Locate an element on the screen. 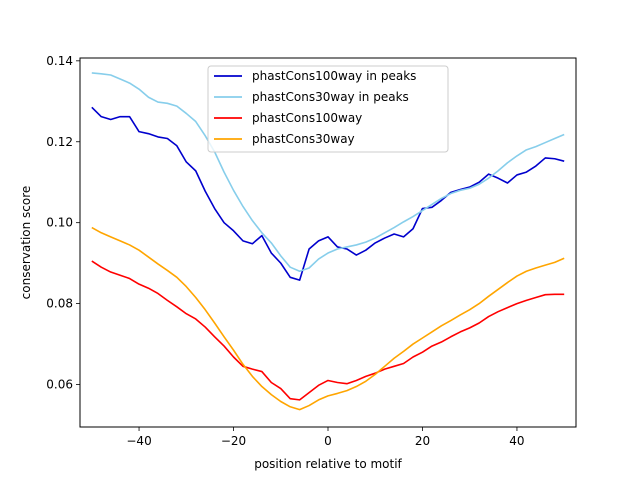 This screenshot has height=480, width=640. legend-label-phastcons100way: phastCons100way is located at coordinates (307, 118).